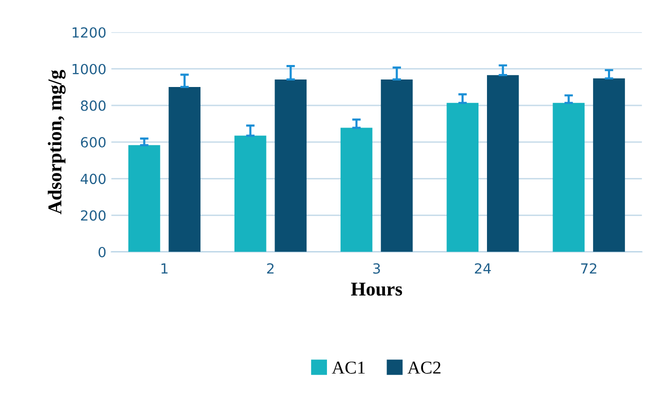  I want to click on y-tick-label: 400, so click(93, 179).